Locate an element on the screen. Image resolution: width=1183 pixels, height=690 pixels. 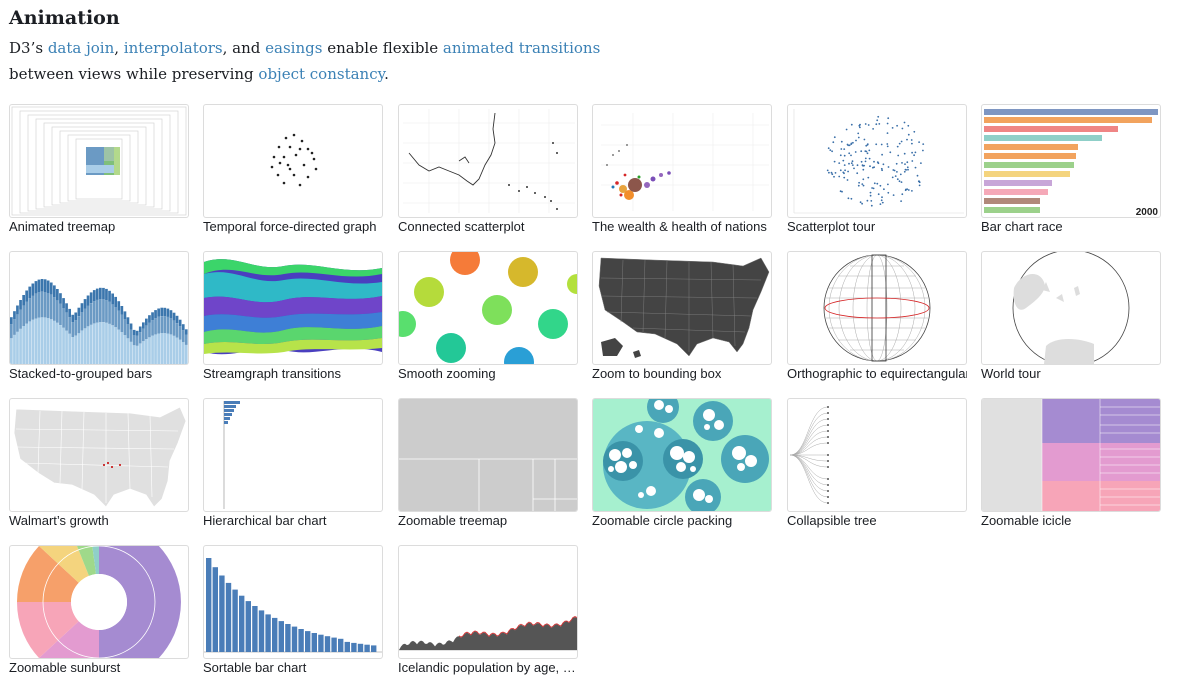
card-label: Animated treemap is located at coordinates (62, 226).